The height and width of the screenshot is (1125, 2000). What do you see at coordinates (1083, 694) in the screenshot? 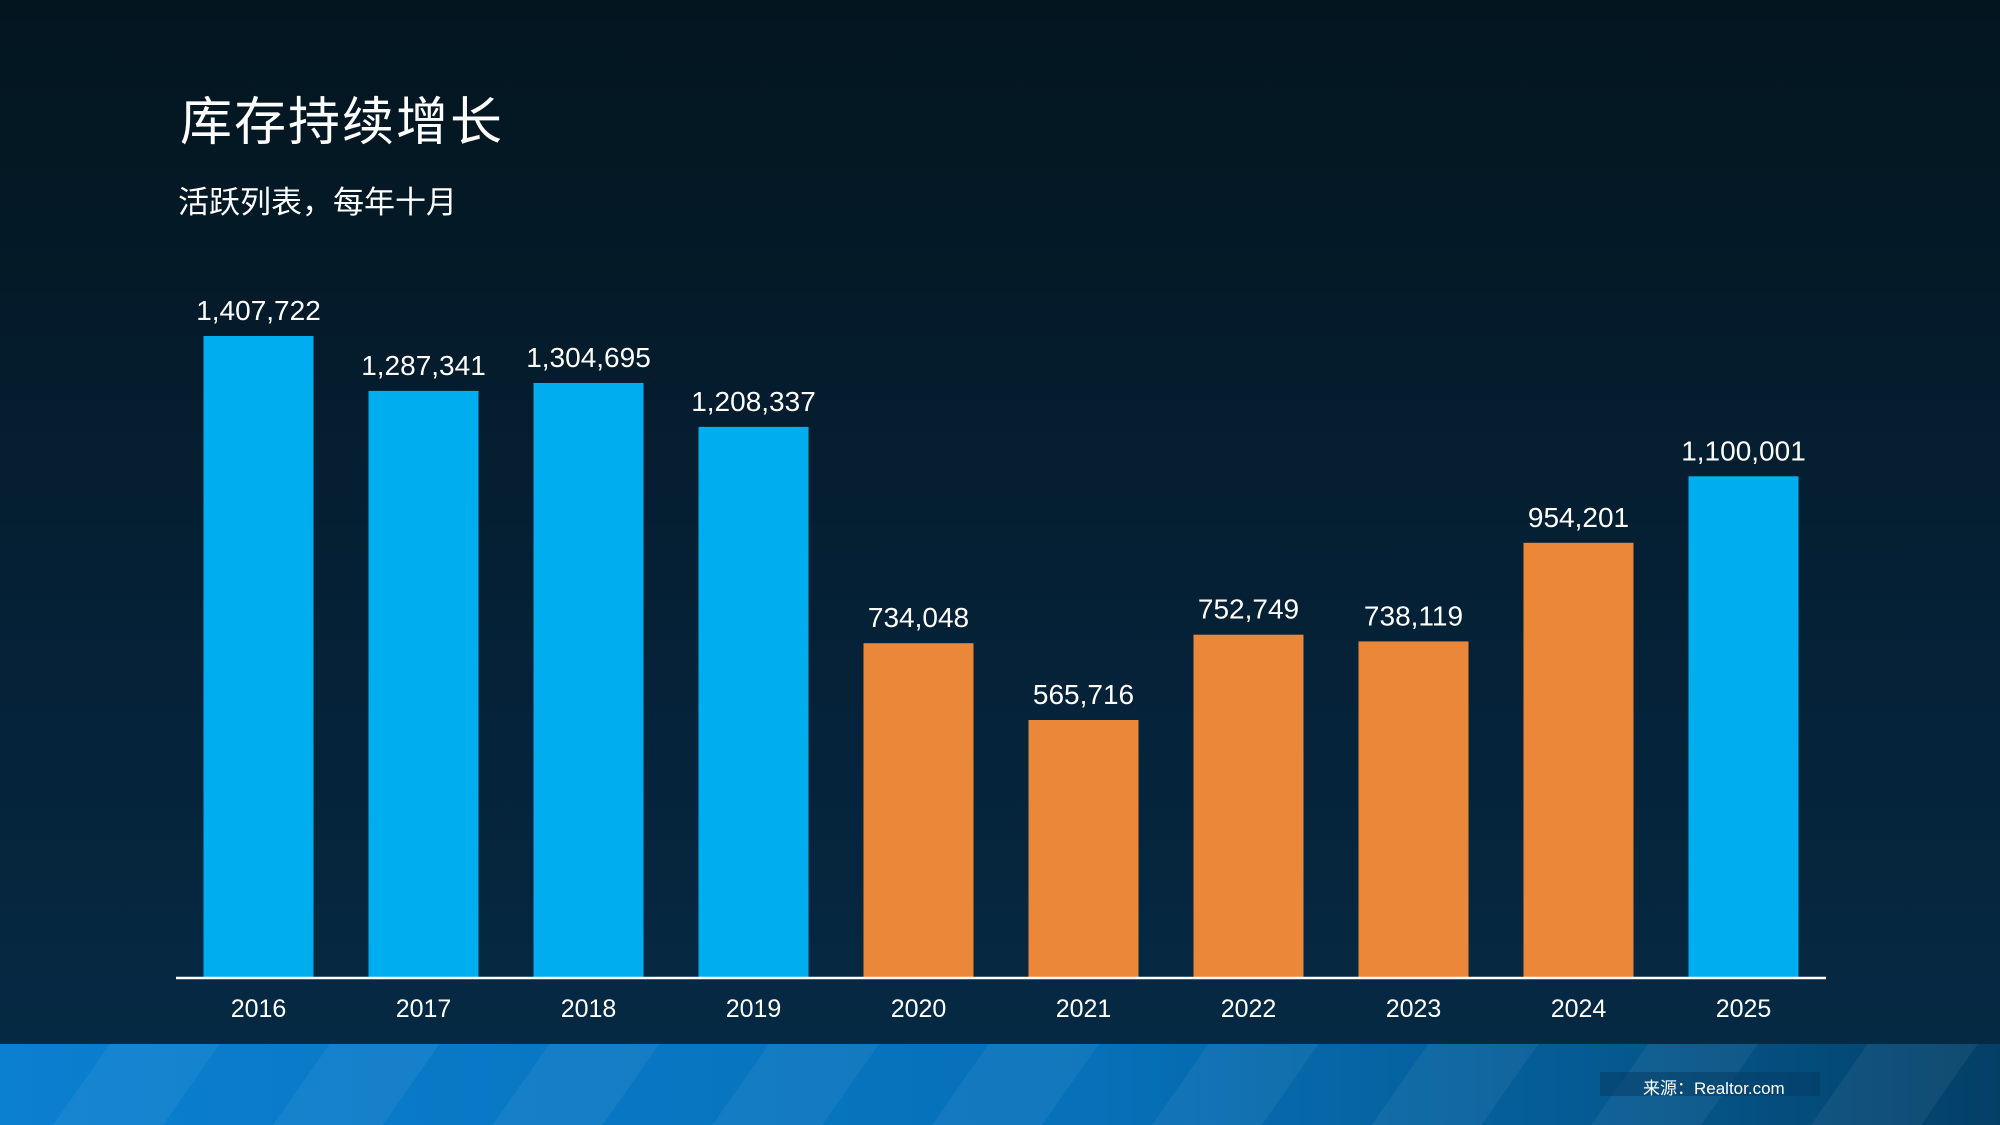
I see `data-label-2021: 565,716` at bounding box center [1083, 694].